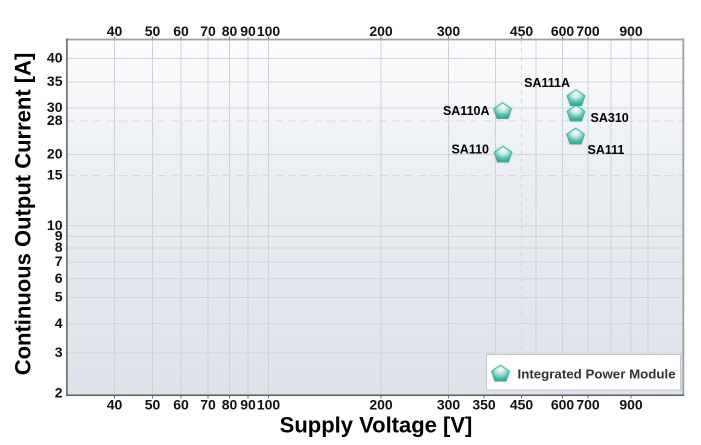 This screenshot has width=701, height=445. What do you see at coordinates (59, 236) in the screenshot?
I see `svg-text: 9` at bounding box center [59, 236].